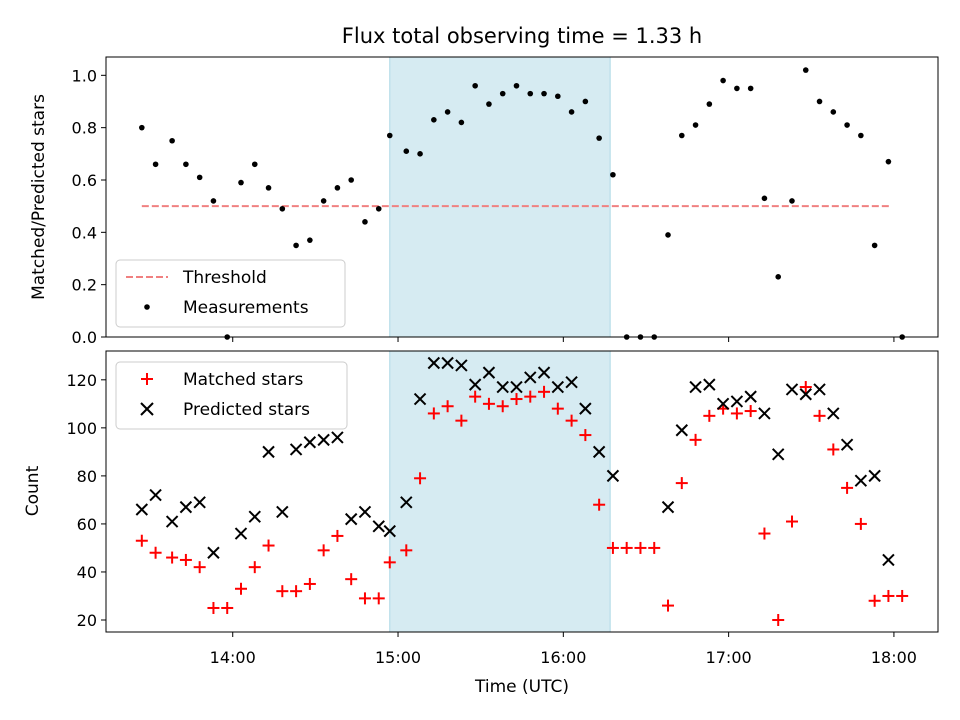 The height and width of the screenshot is (720, 960). What do you see at coordinates (894, 657) in the screenshot?
I see `x-tick-label: 18:00` at bounding box center [894, 657].